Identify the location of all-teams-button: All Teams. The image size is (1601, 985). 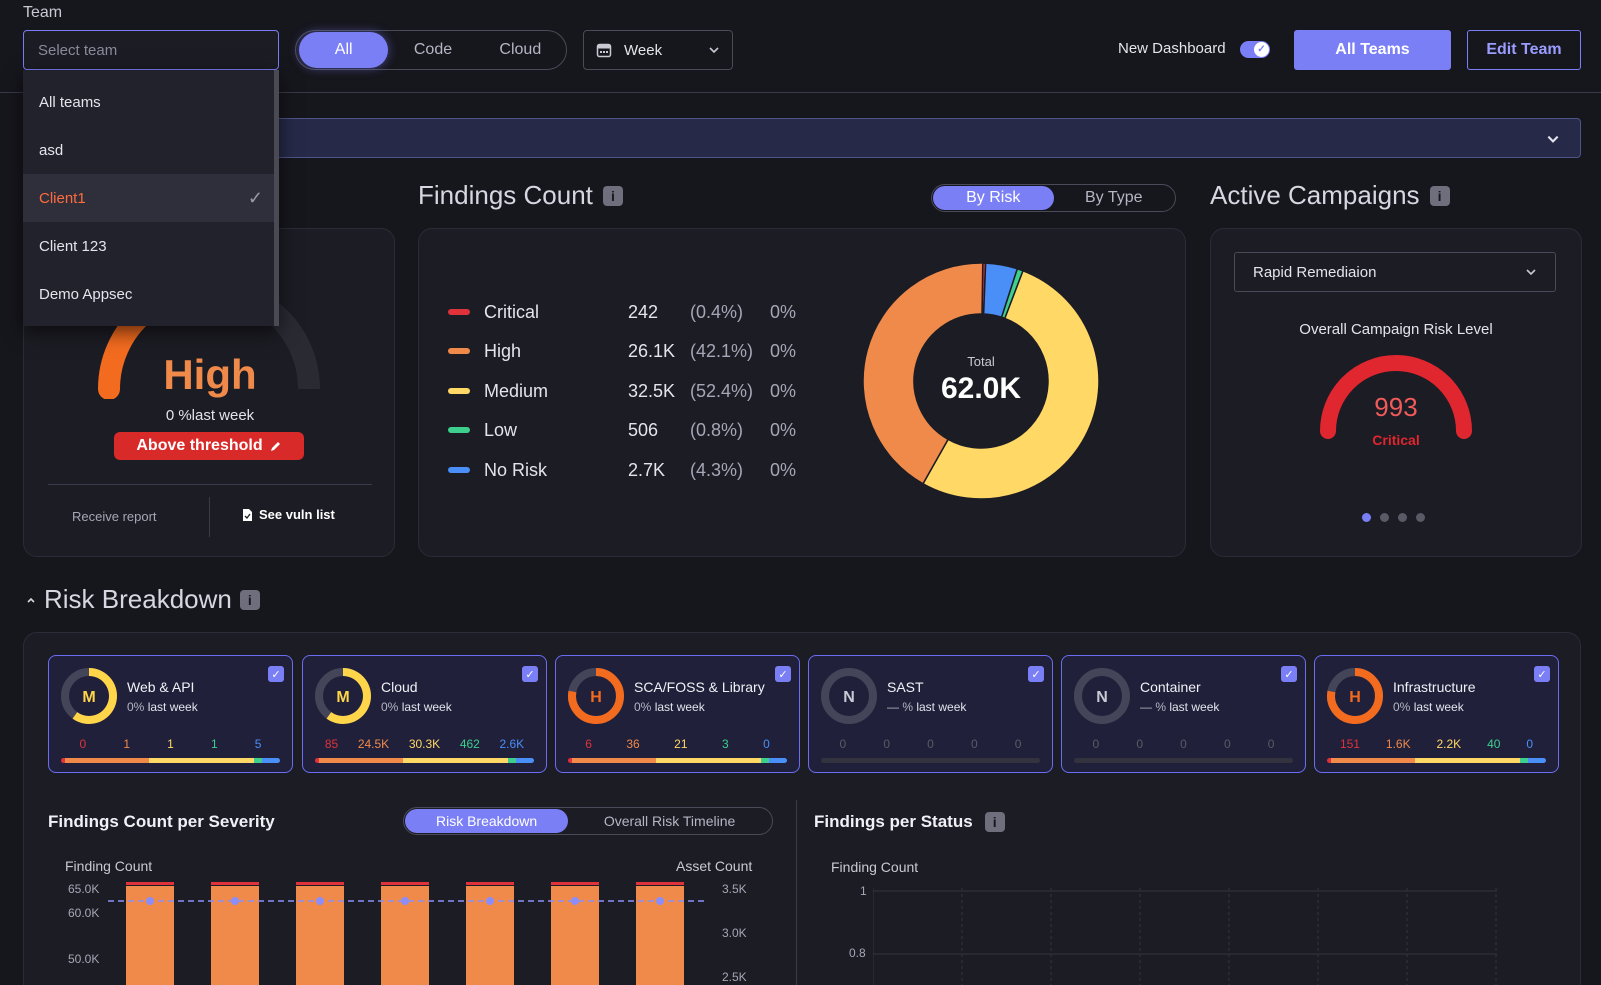
(1372, 50).